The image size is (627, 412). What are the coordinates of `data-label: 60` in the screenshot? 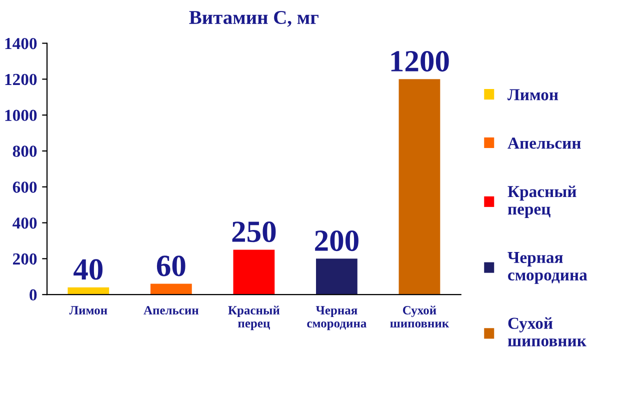 It's located at (171, 266).